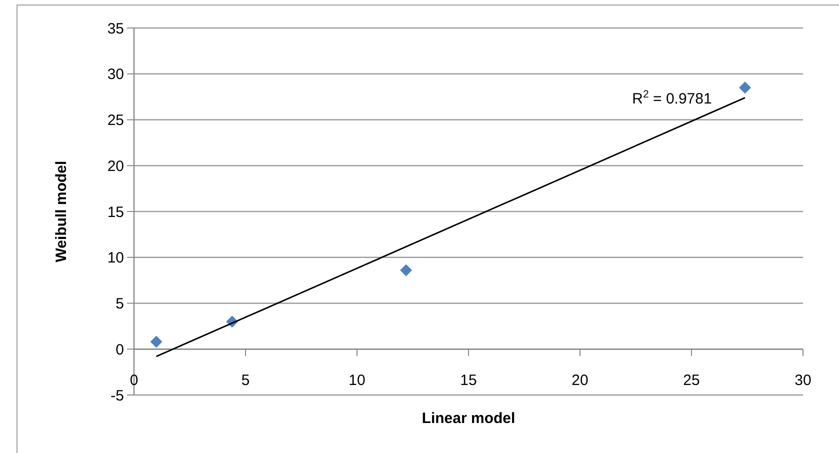 The image size is (839, 453). Describe the element at coordinates (120, 349) in the screenshot. I see `y-tick-label: 0` at that location.